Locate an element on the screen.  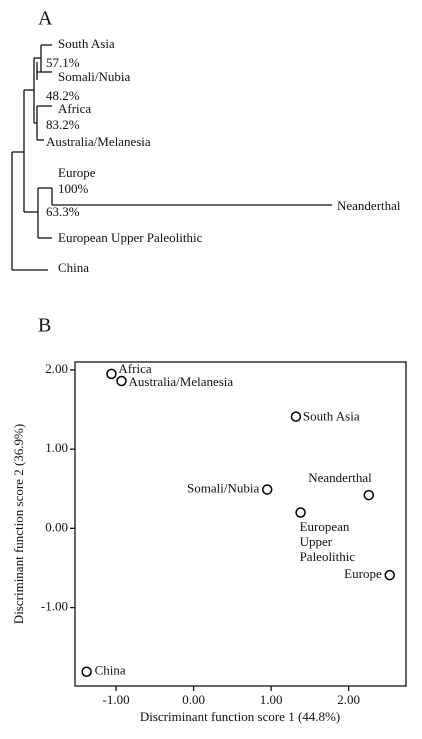
support-label: 63.3% is located at coordinates (63, 211).